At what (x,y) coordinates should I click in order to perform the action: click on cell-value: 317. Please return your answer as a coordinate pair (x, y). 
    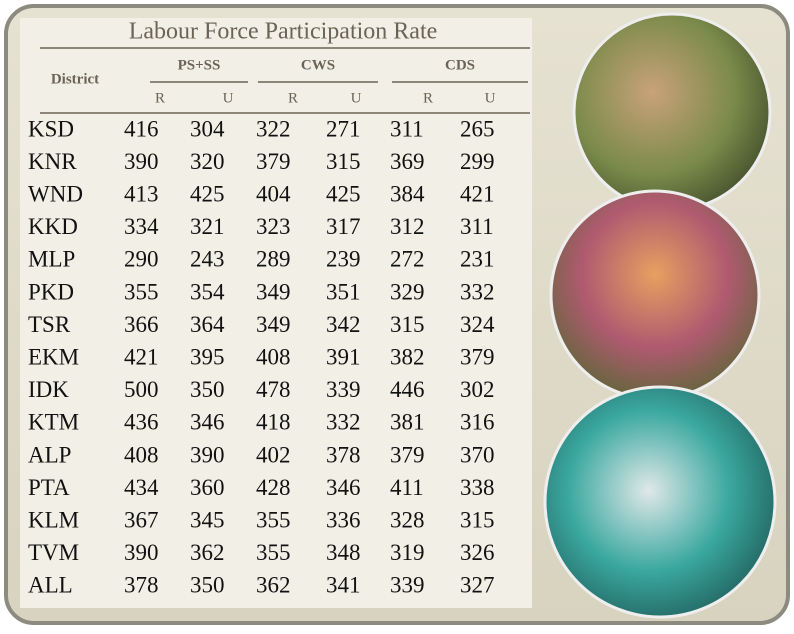
    Looking at the image, I should click on (343, 226).